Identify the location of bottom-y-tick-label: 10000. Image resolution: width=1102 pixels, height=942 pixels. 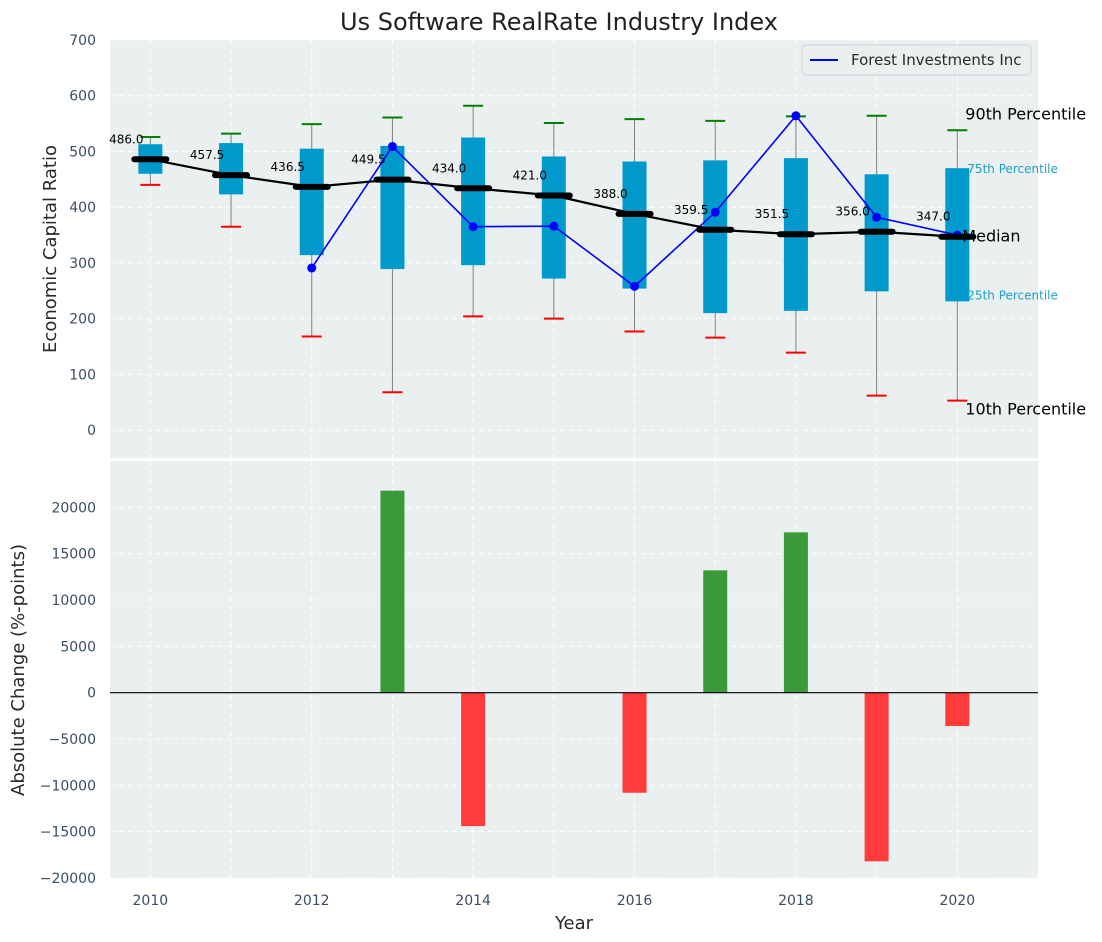
(73, 601).